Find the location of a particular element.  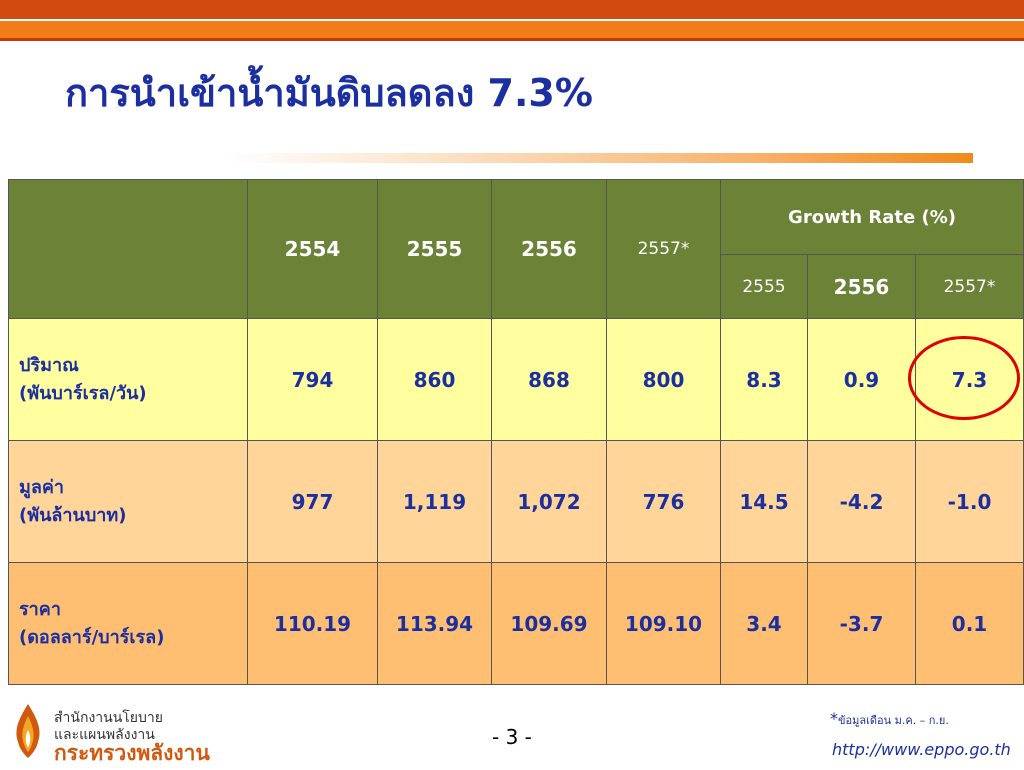

growth-rate-header: Growth Rate (%) is located at coordinates (872, 217).